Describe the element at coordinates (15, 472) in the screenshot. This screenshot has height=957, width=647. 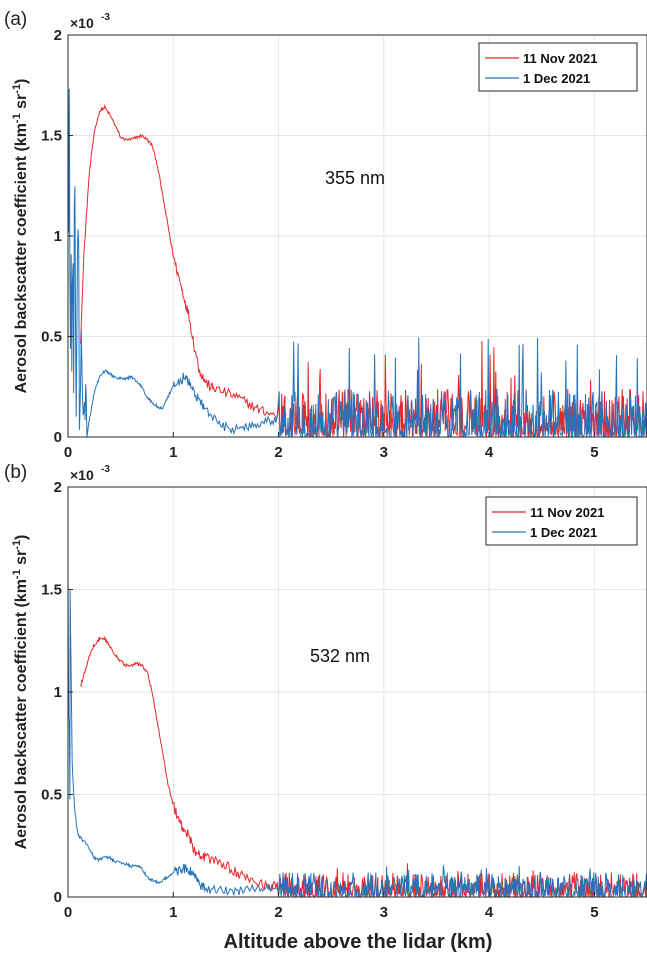
I see `panel-label: (b)` at that location.